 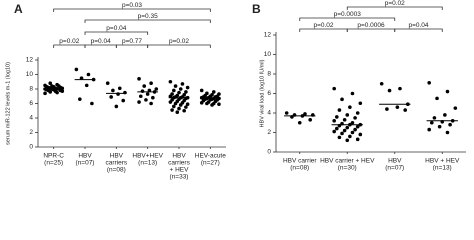 I want to click on y-tick-label: 12, so click(x=268, y=35).